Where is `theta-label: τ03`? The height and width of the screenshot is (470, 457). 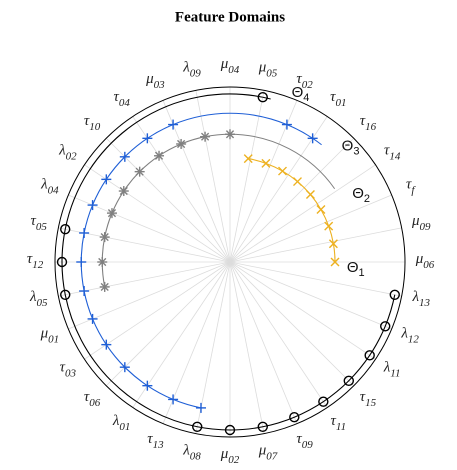 theta-label: τ03 is located at coordinates (68, 369).